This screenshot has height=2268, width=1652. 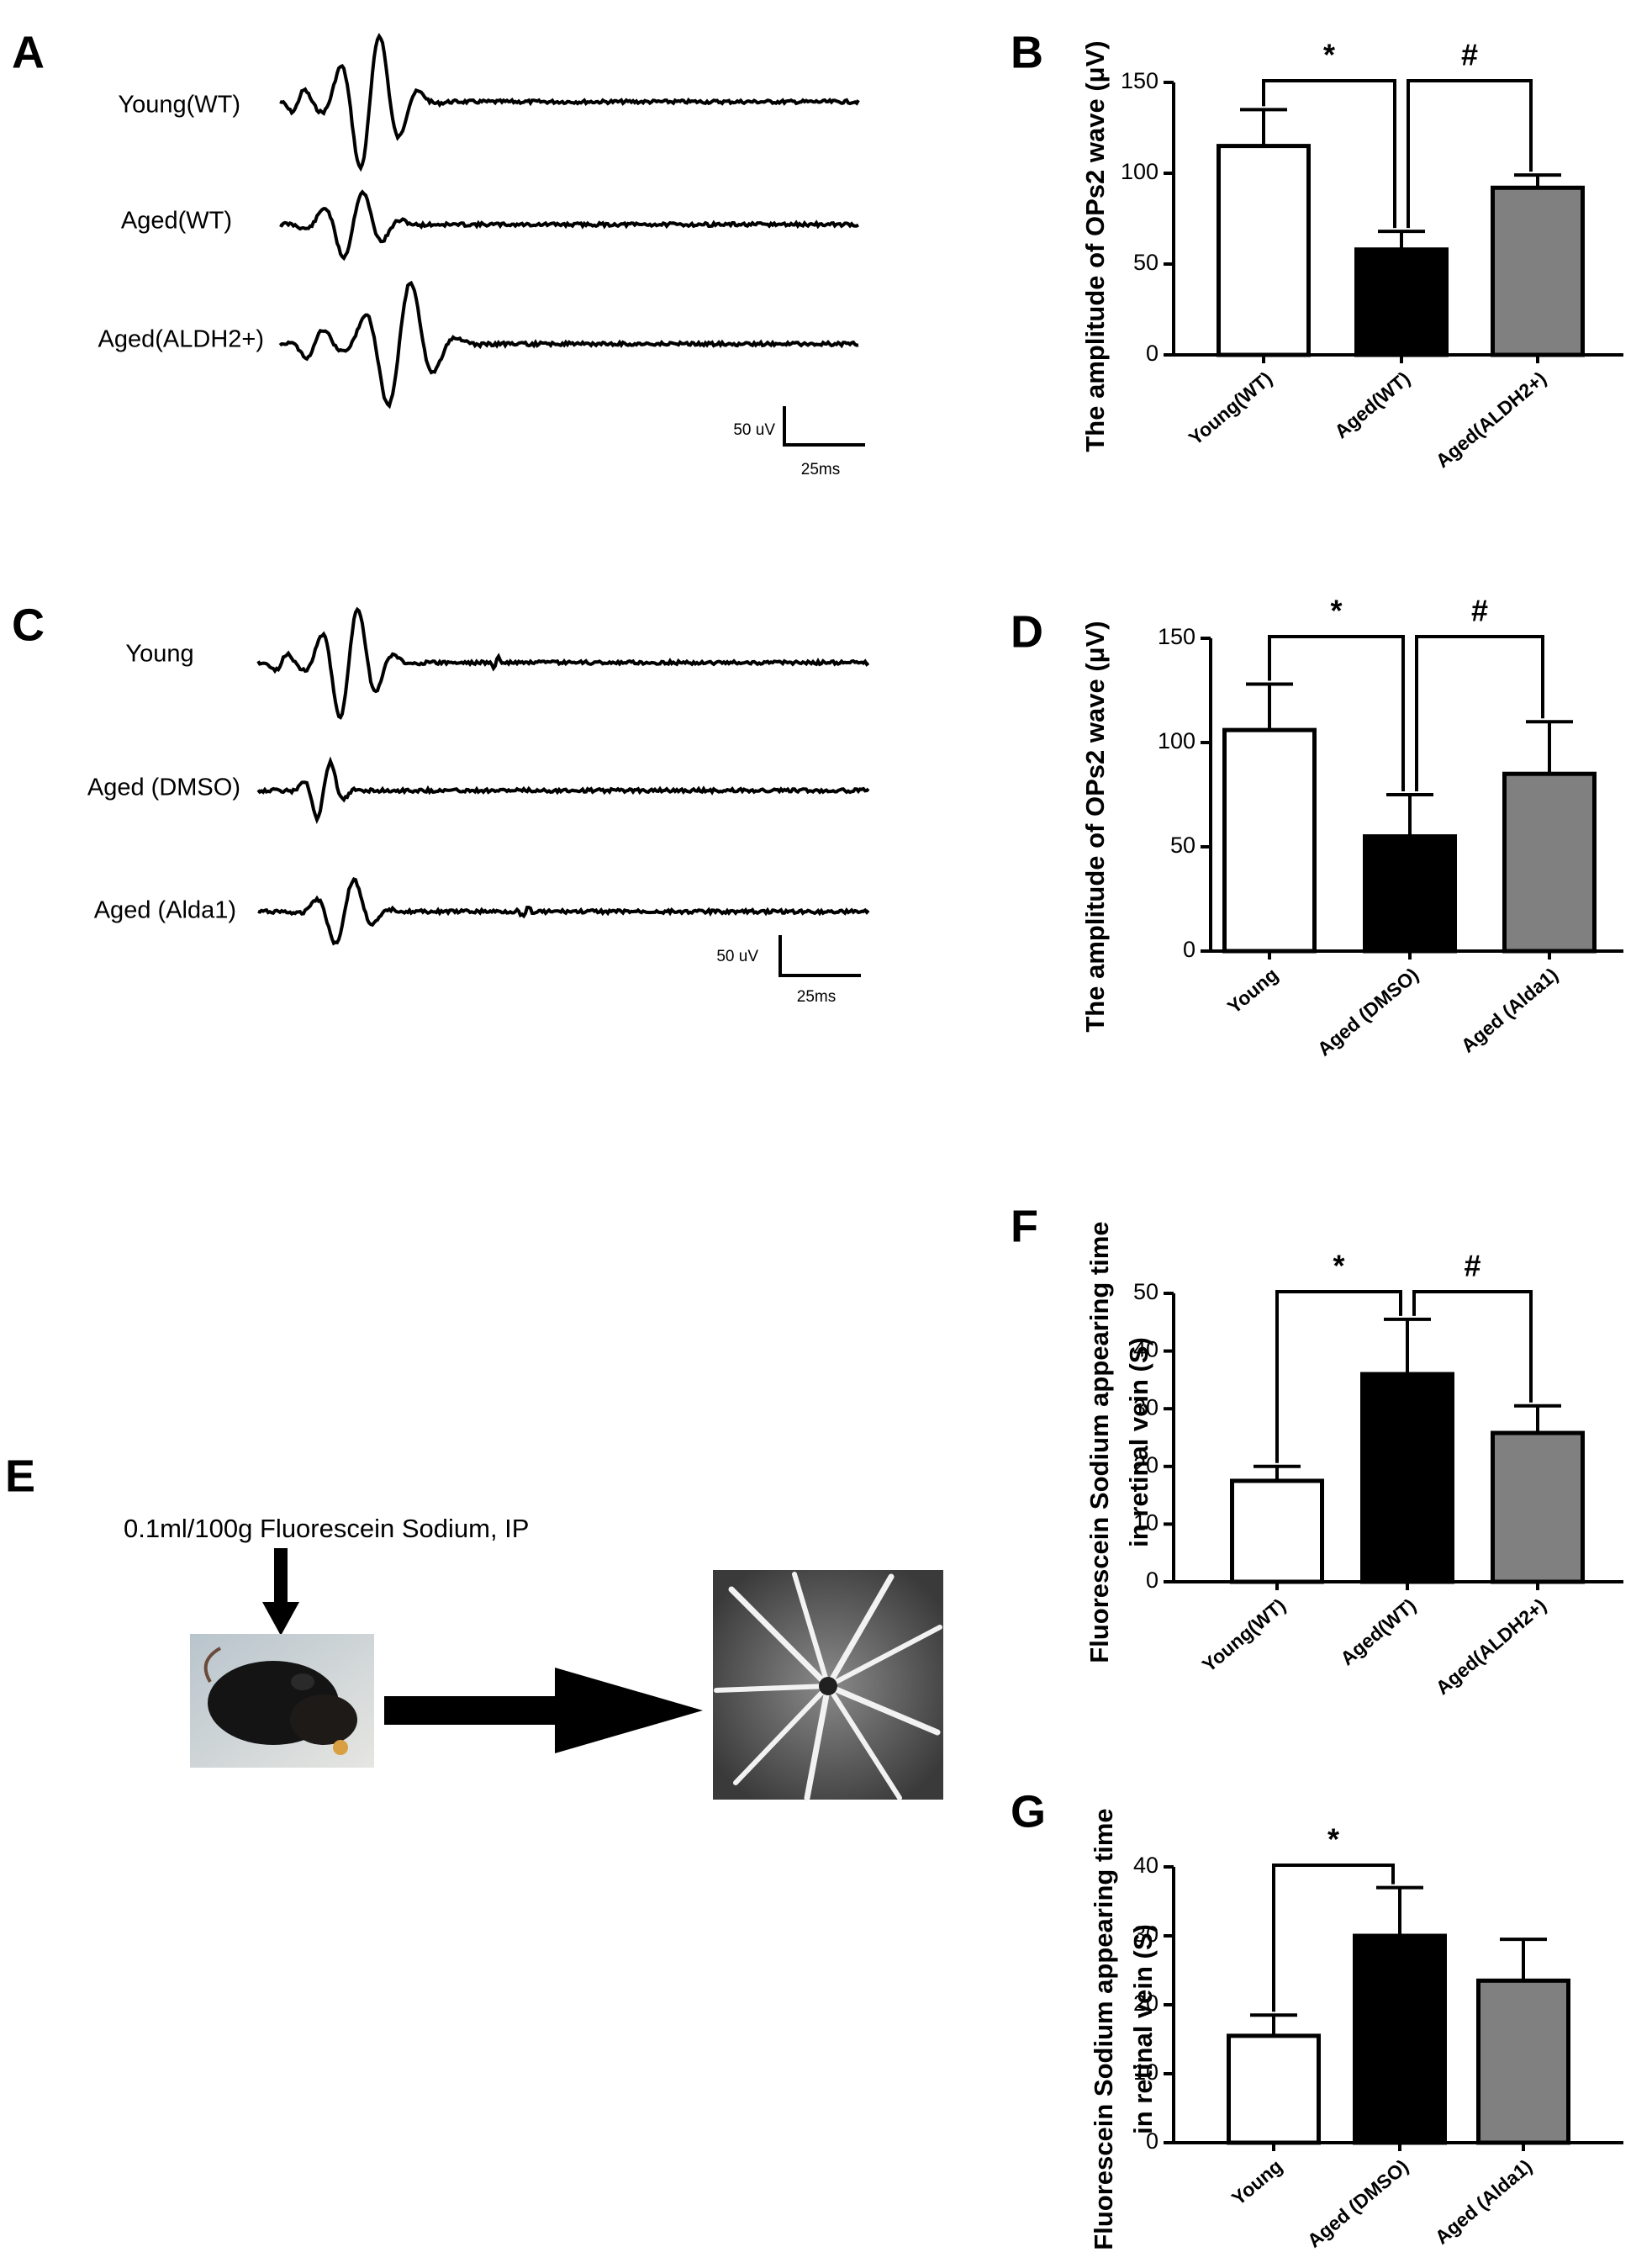 What do you see at coordinates (163, 788) in the screenshot?
I see `trace-label: Aged (DMSO)` at bounding box center [163, 788].